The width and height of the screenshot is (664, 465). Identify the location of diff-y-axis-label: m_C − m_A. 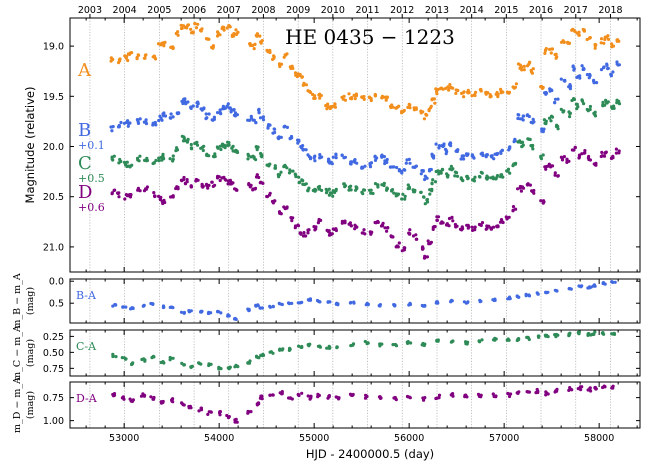
(17, 353).